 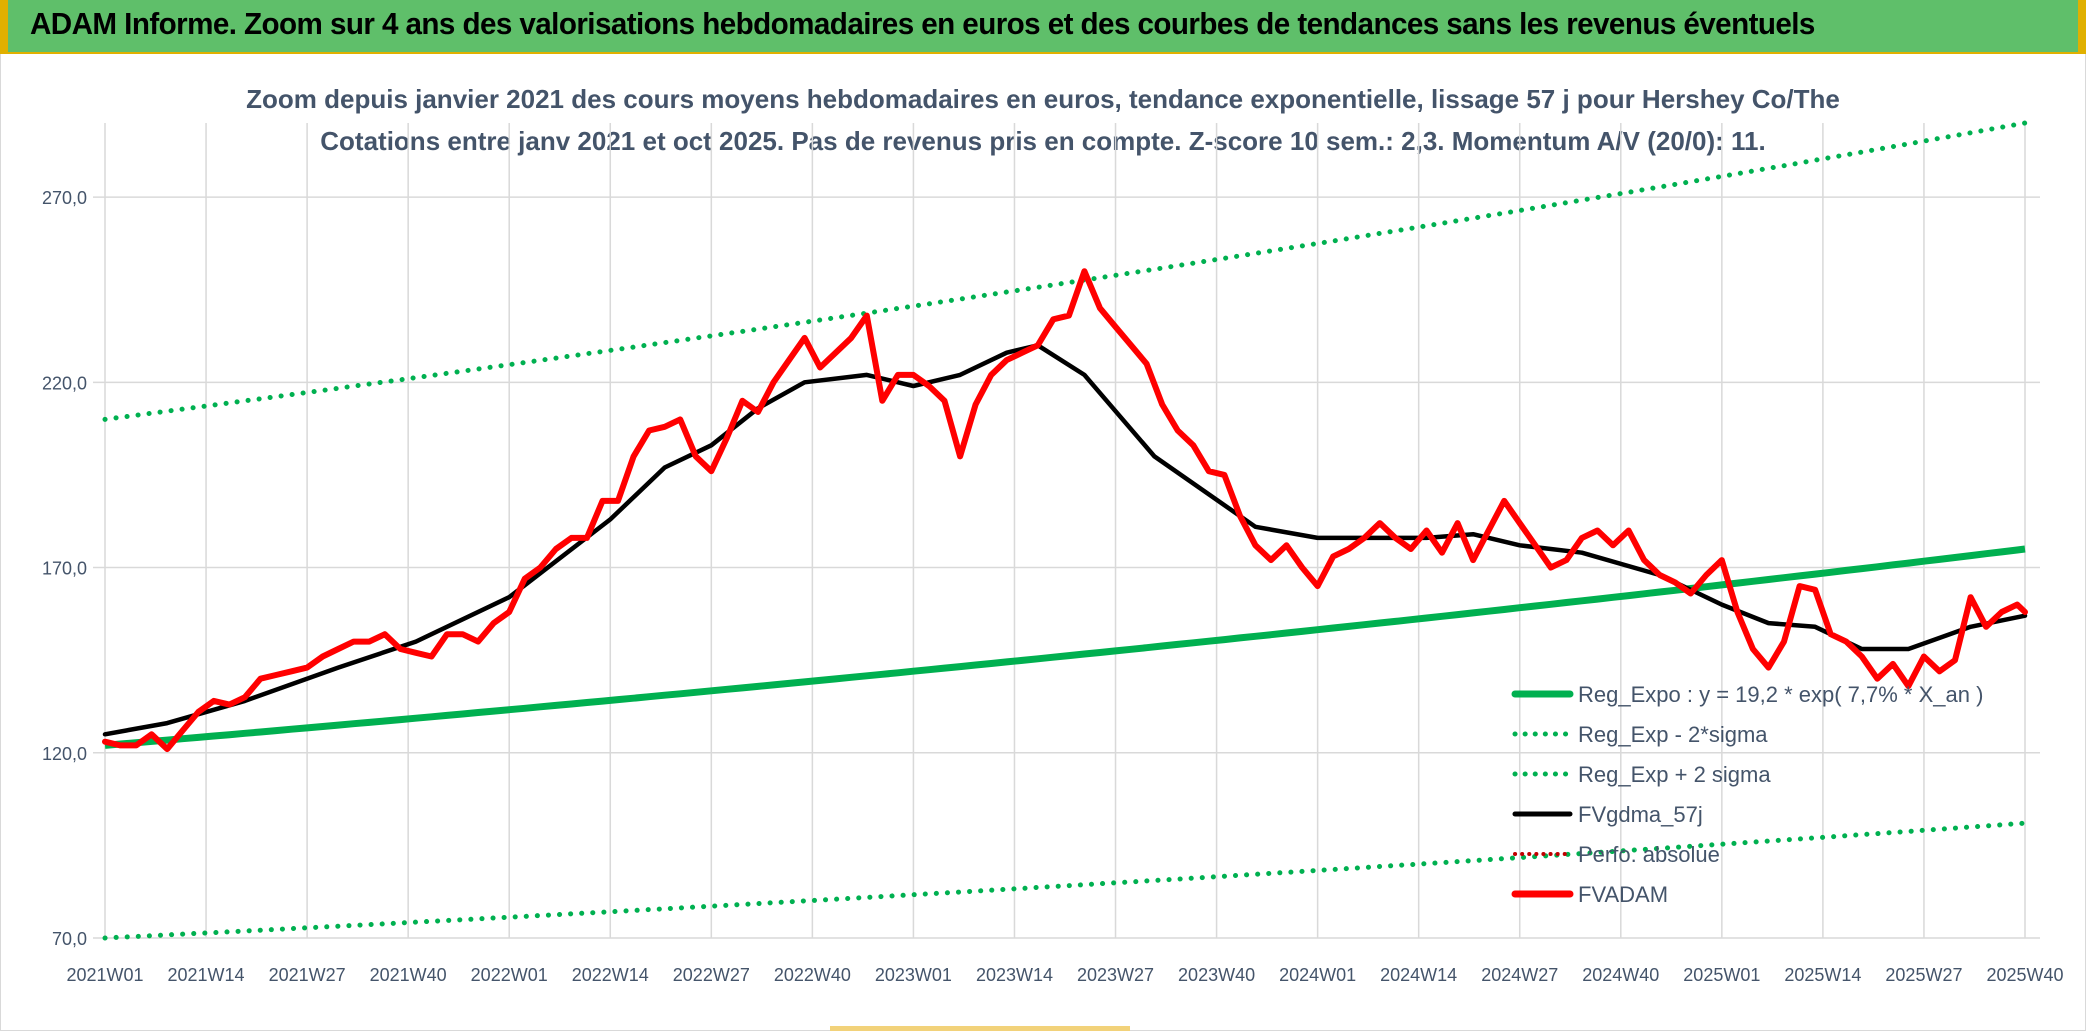 What do you see at coordinates (64, 754) in the screenshot?
I see `y-tick-label: 120,0` at bounding box center [64, 754].